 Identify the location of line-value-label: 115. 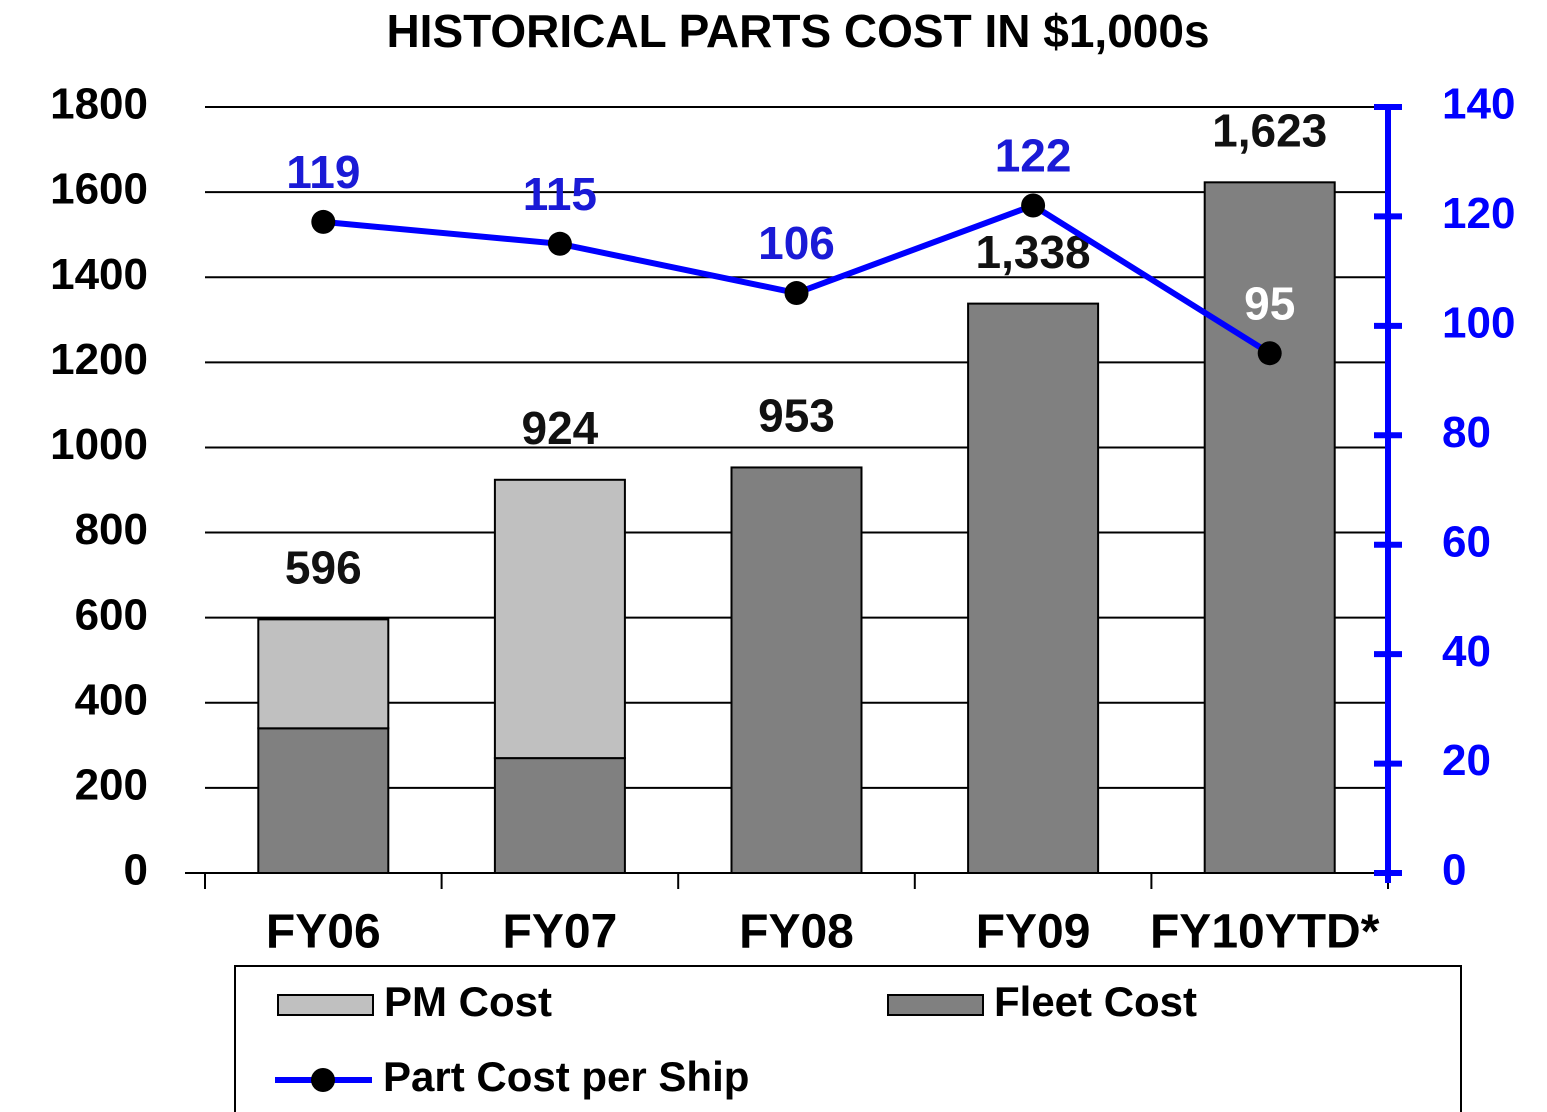
(560, 194).